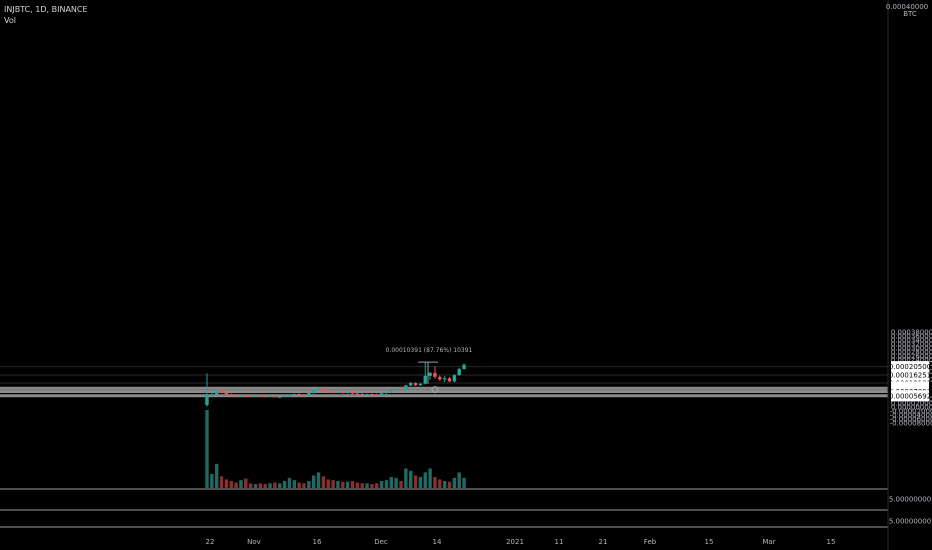 This screenshot has width=932, height=550. I want to click on price-axis-label: 0.00030000, so click(911, 348).